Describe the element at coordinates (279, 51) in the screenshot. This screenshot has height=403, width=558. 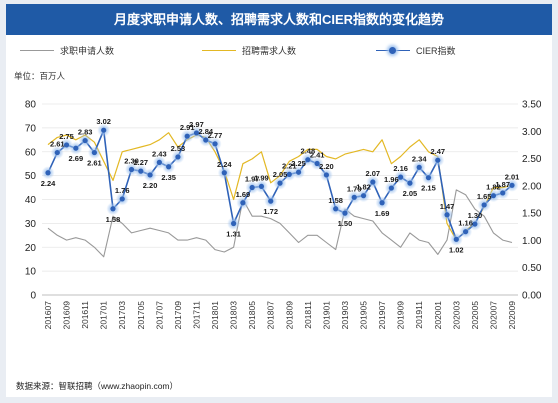
I see `legend: 求职申请人数 招聘需求人数 CIER指数` at that location.